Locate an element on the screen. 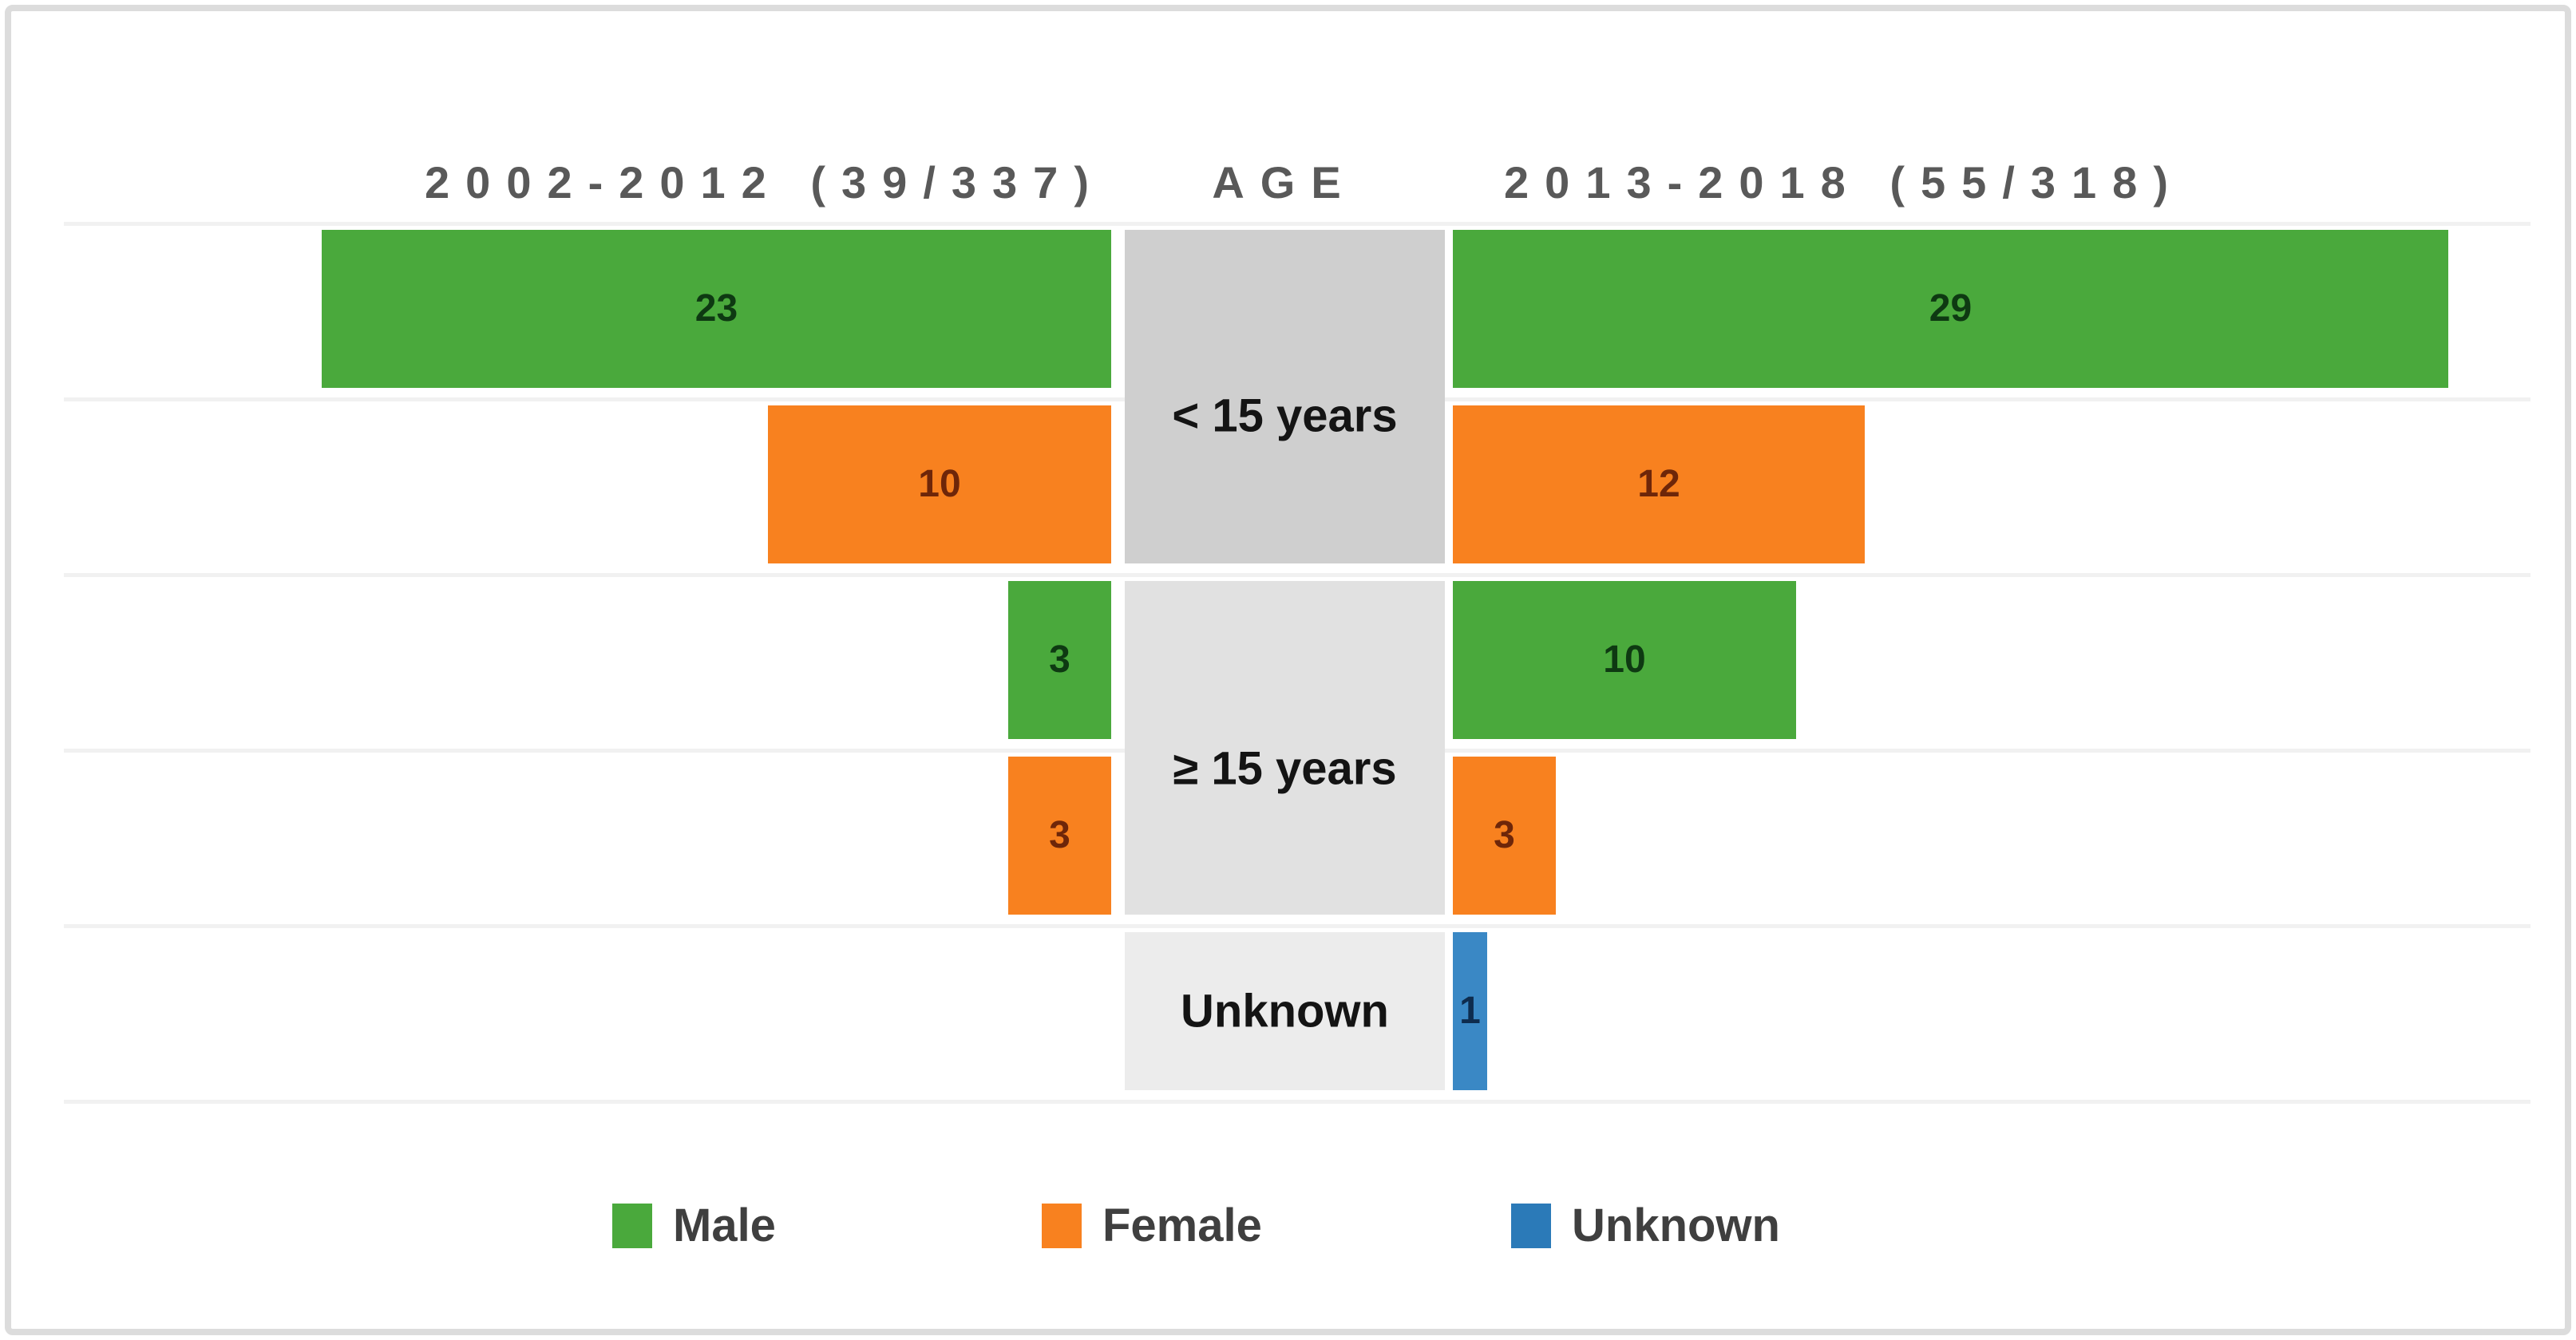  age-group-label: ≥ 15 years is located at coordinates (1285, 768).